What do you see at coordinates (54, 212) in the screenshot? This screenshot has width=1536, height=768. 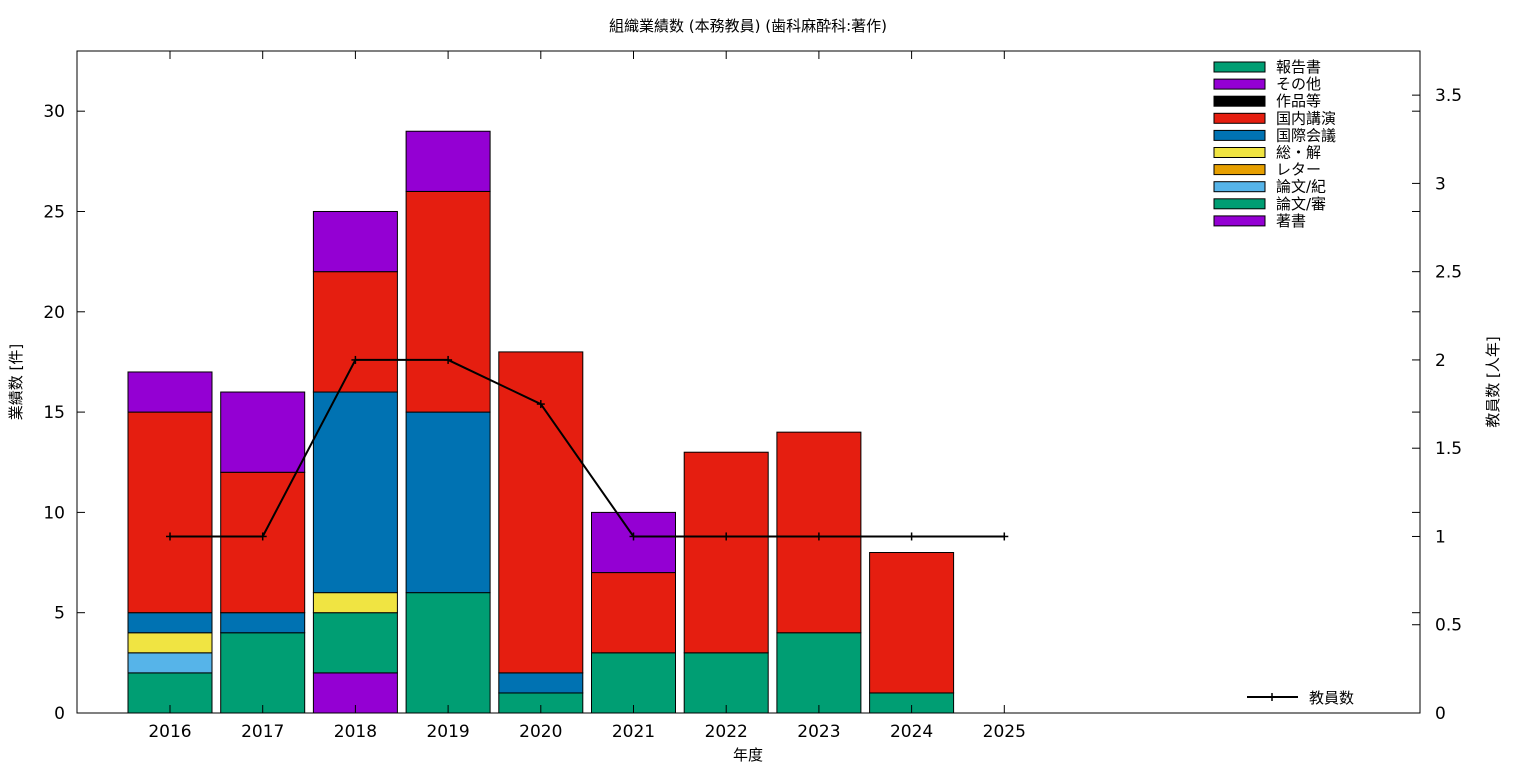 I see `y-tick-label: 25` at bounding box center [54, 212].